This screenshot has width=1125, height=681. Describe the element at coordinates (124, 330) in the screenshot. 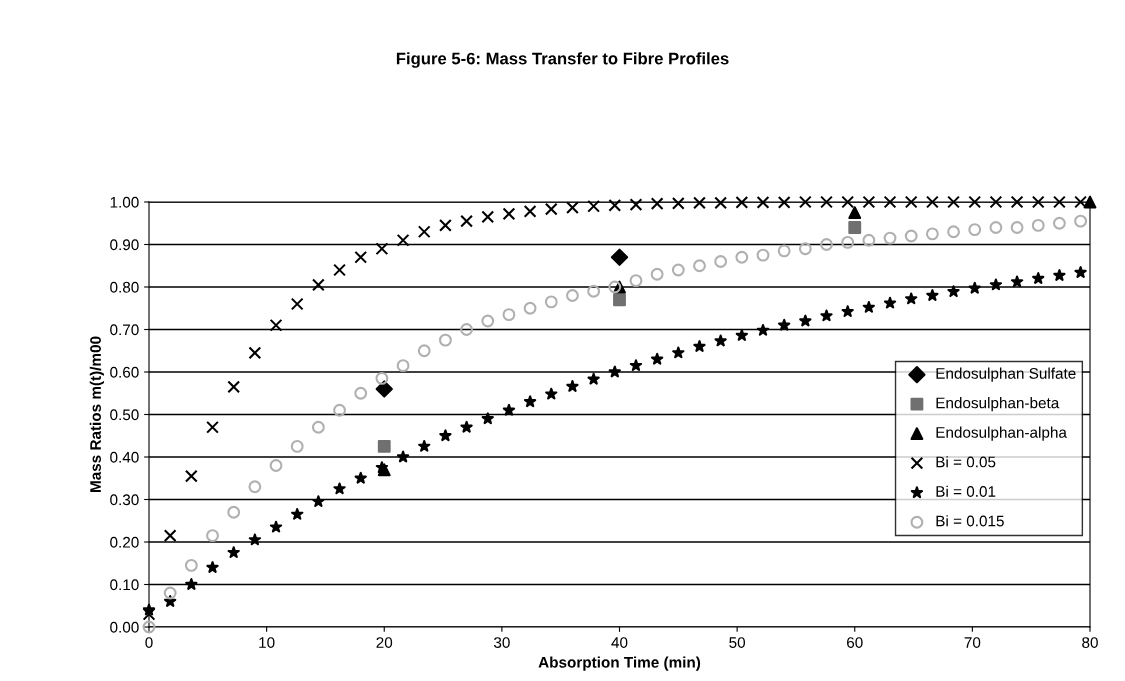

I see `y-tick-label: 0.70` at that location.